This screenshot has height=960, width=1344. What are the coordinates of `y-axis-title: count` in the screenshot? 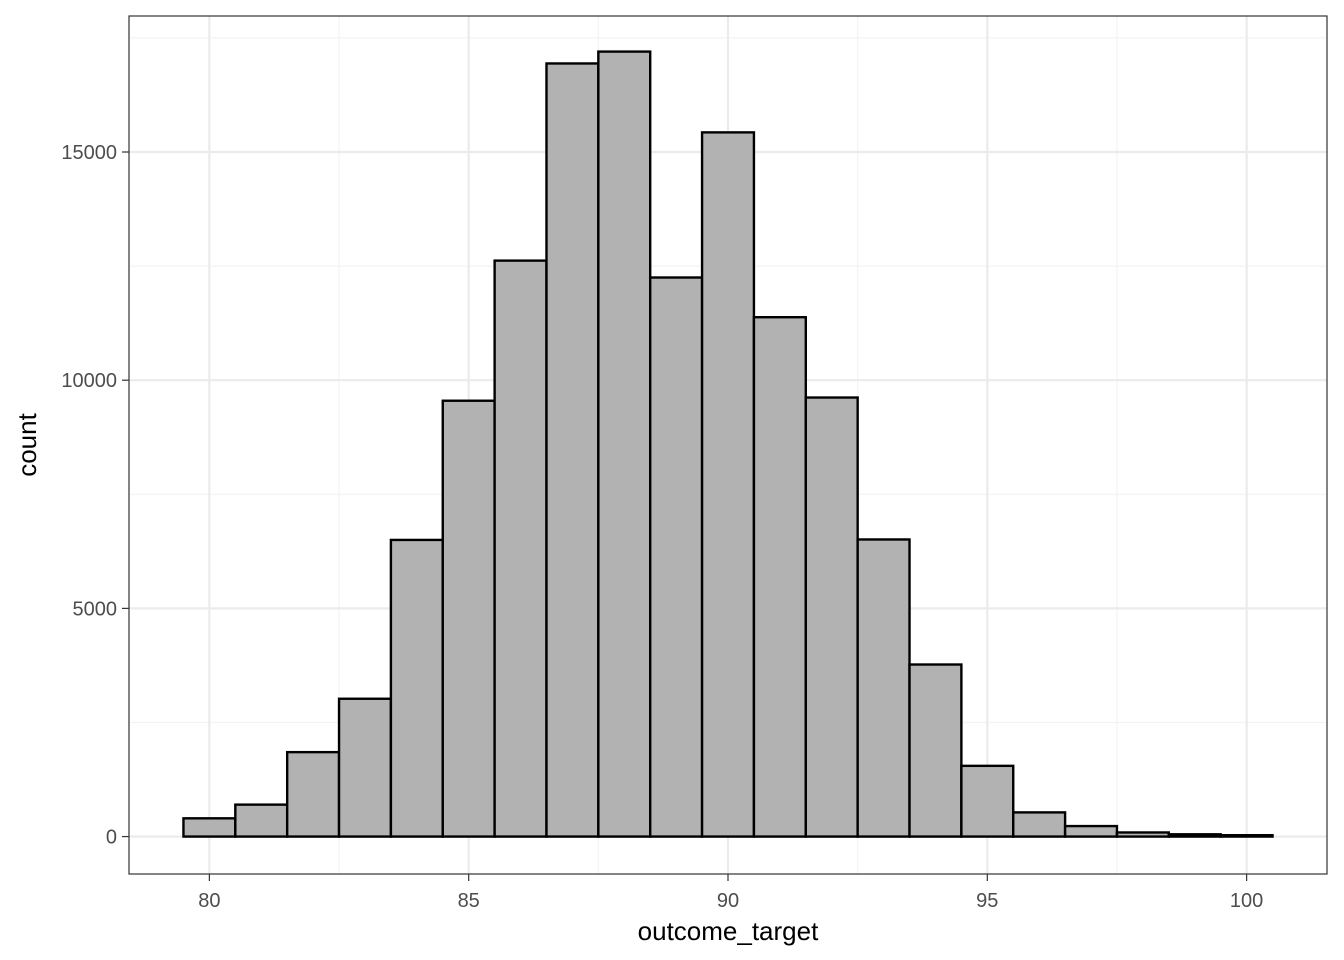 It's located at (27, 444).